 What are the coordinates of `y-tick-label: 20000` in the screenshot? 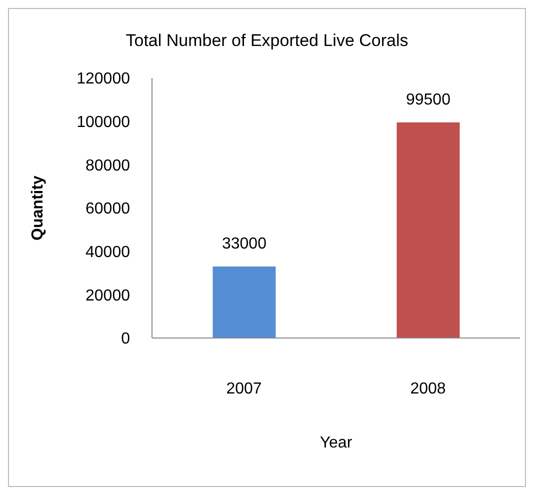 It's located at (108, 295).